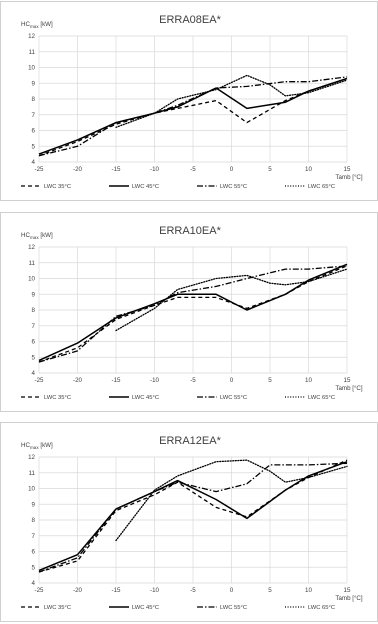  I want to click on chart-title: ERRA08EA*, so click(190, 20).